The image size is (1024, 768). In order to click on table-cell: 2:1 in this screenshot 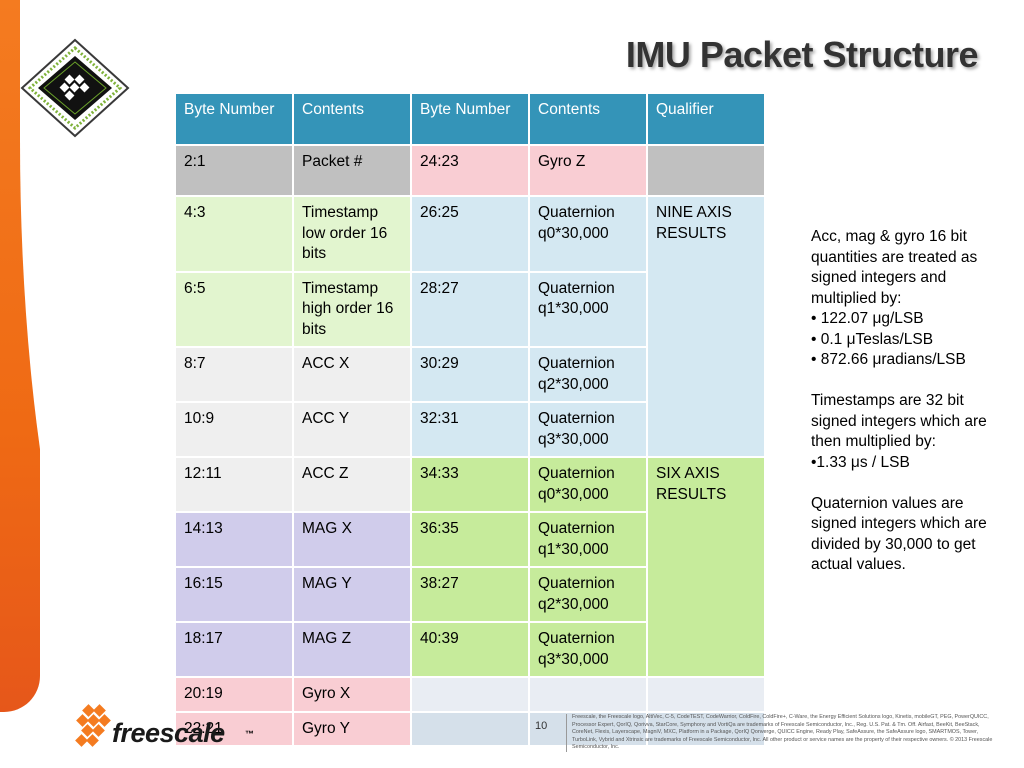, I will do `click(234, 170)`.